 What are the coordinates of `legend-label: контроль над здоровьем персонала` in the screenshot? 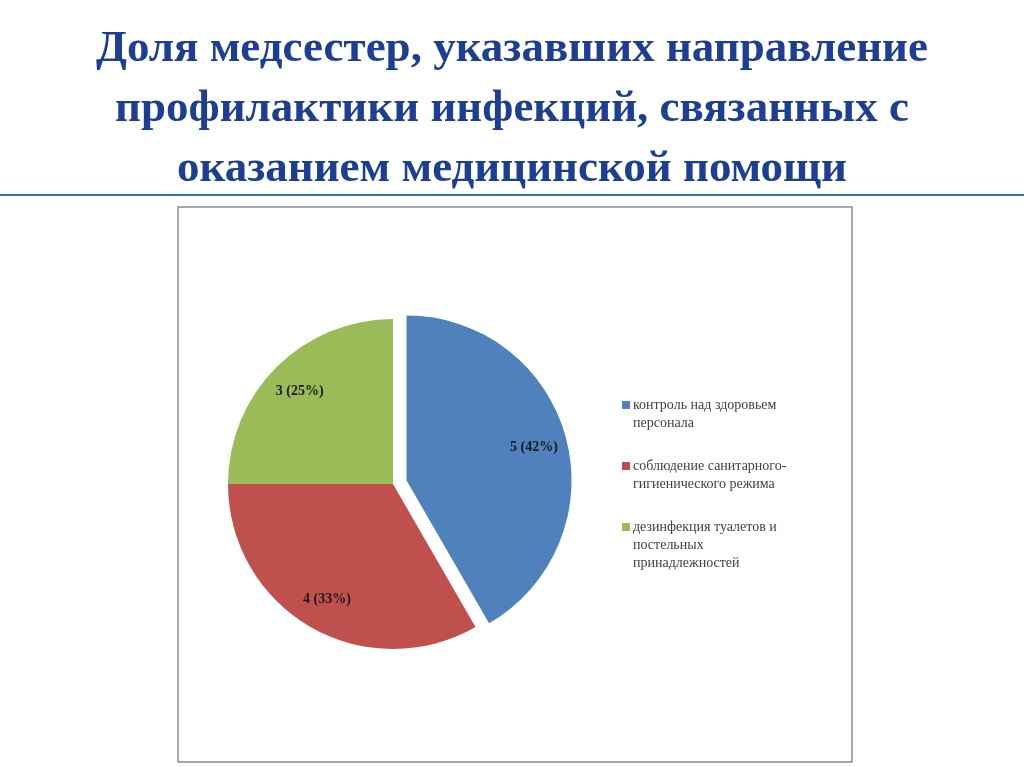 It's located at (705, 413).